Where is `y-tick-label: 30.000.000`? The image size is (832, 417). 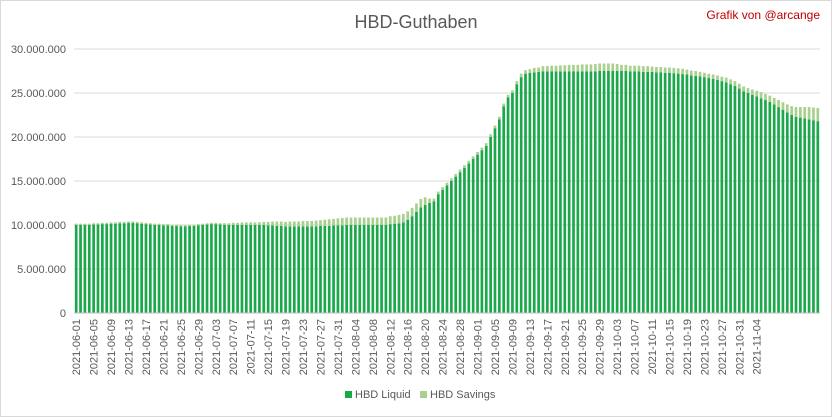
y-tick-label: 30.000.000 is located at coordinates (38, 50).